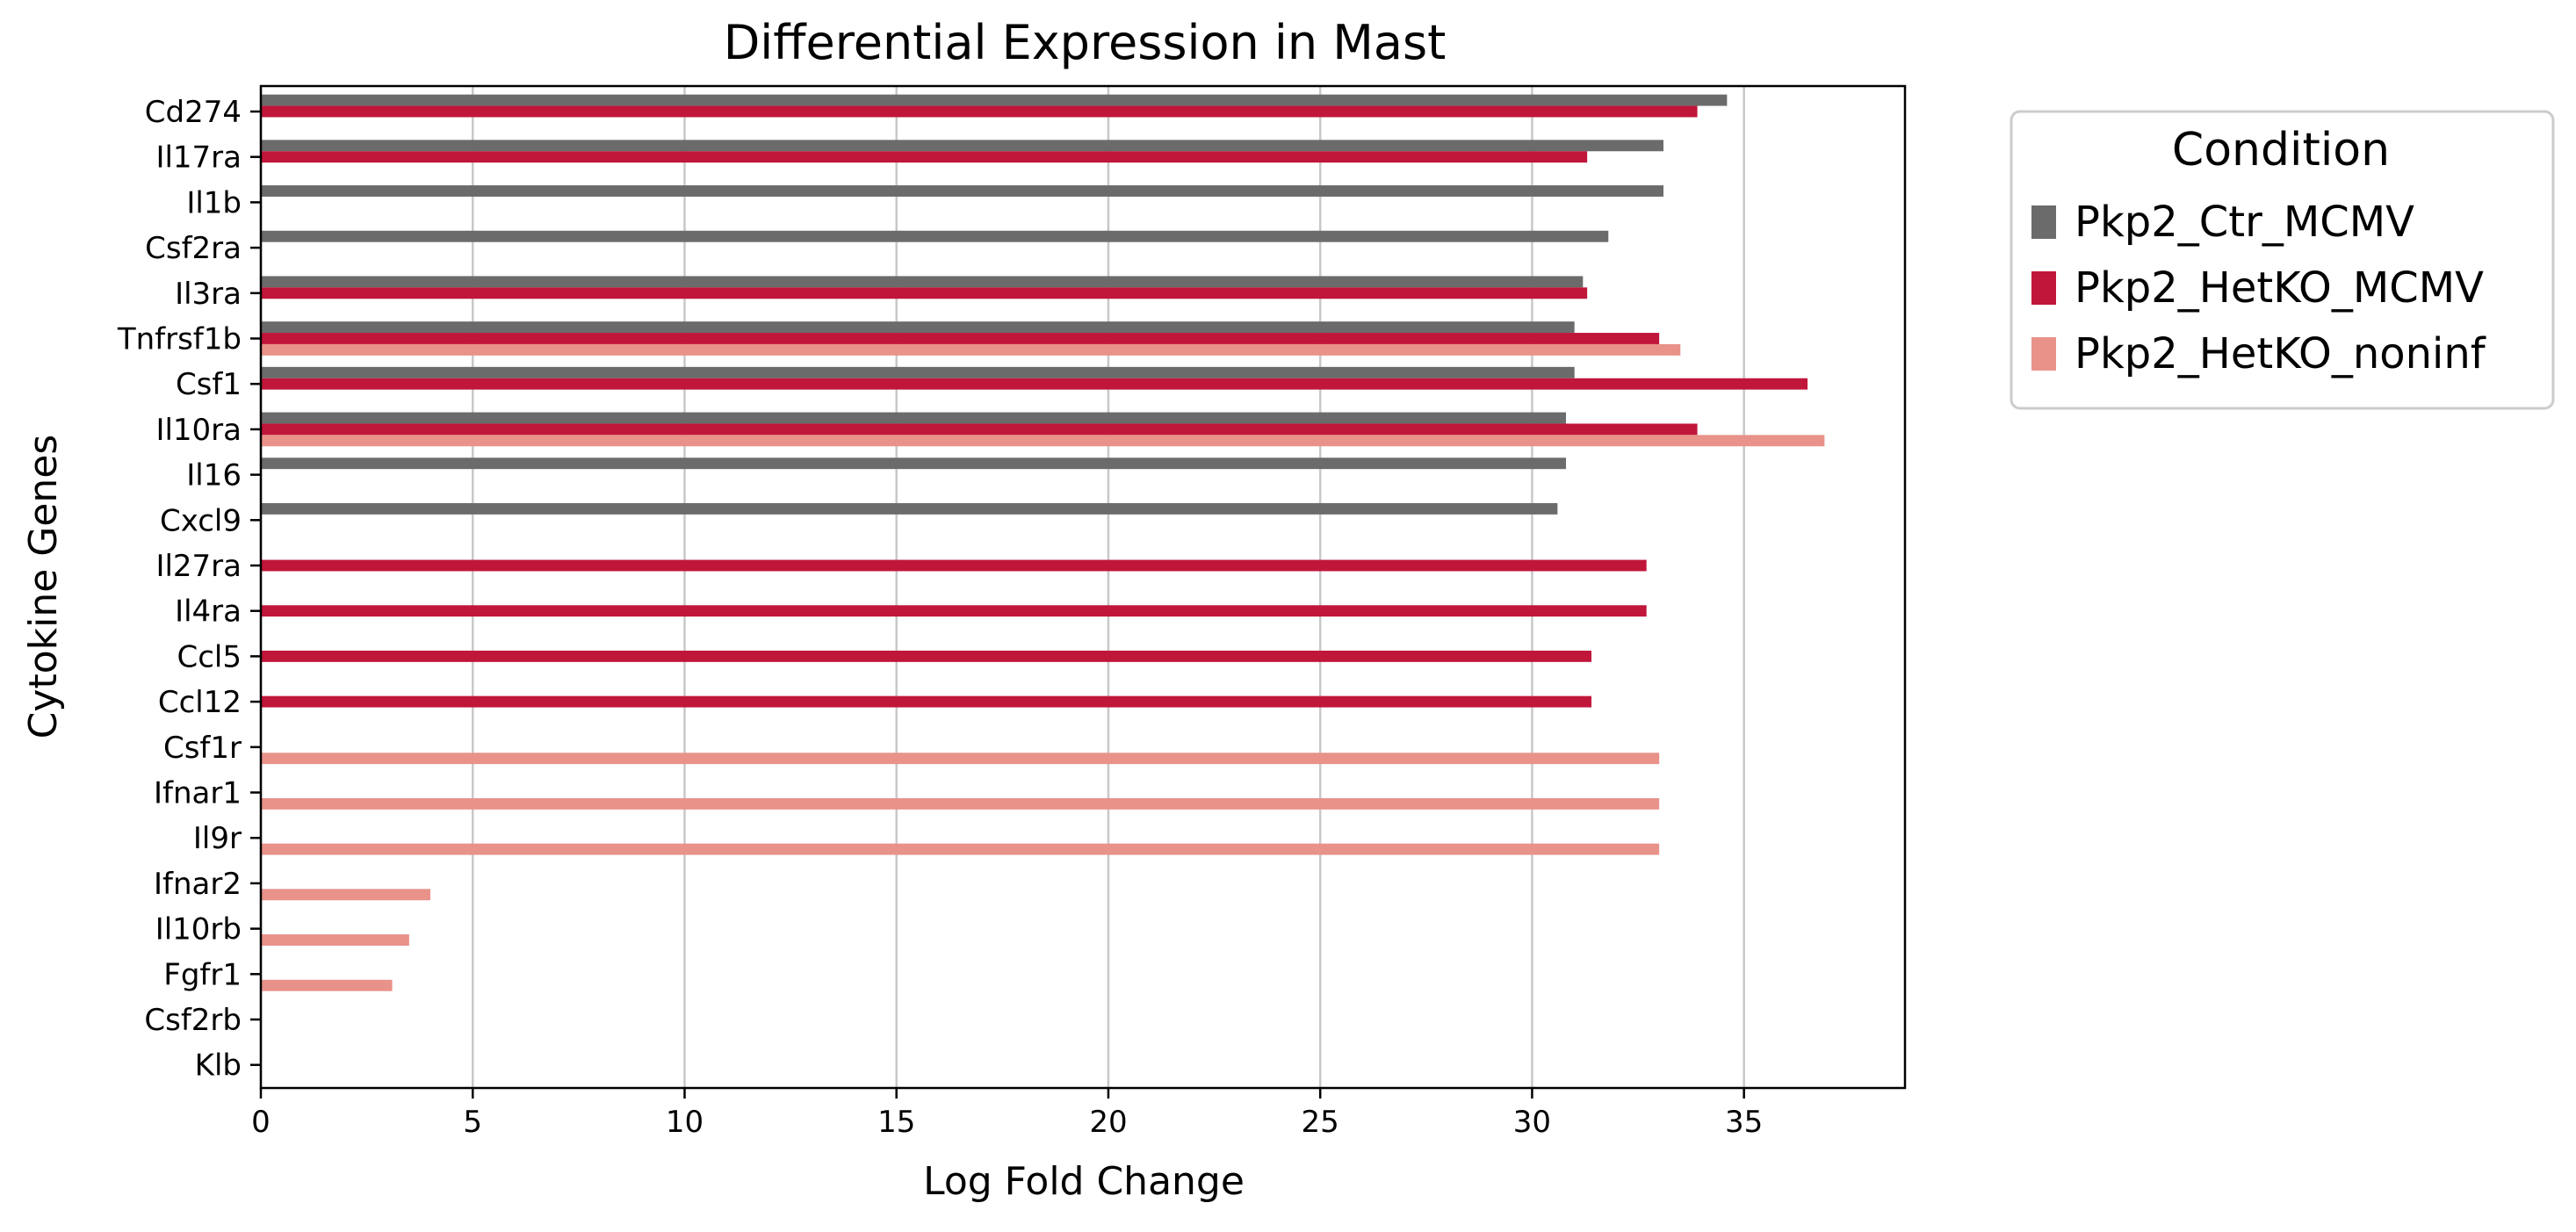 The width and height of the screenshot is (2576, 1232). Describe the element at coordinates (198, 158) in the screenshot. I see `y-tick-label: Il17ra` at that location.